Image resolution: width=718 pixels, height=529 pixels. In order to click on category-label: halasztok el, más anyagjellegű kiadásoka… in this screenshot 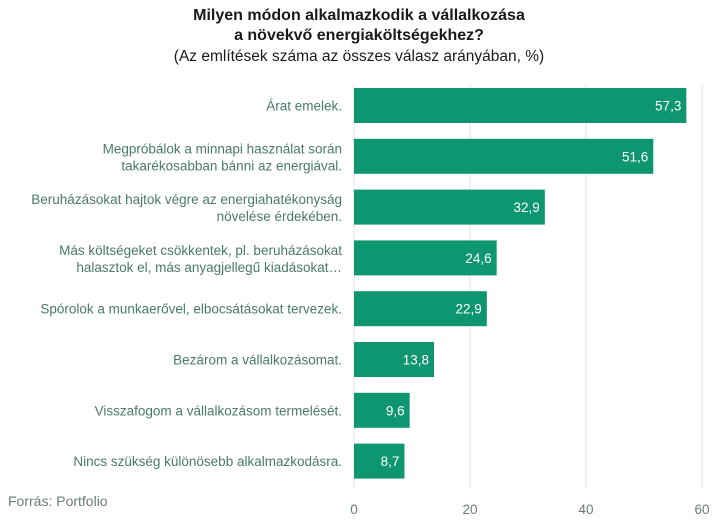, I will do `click(209, 267)`.